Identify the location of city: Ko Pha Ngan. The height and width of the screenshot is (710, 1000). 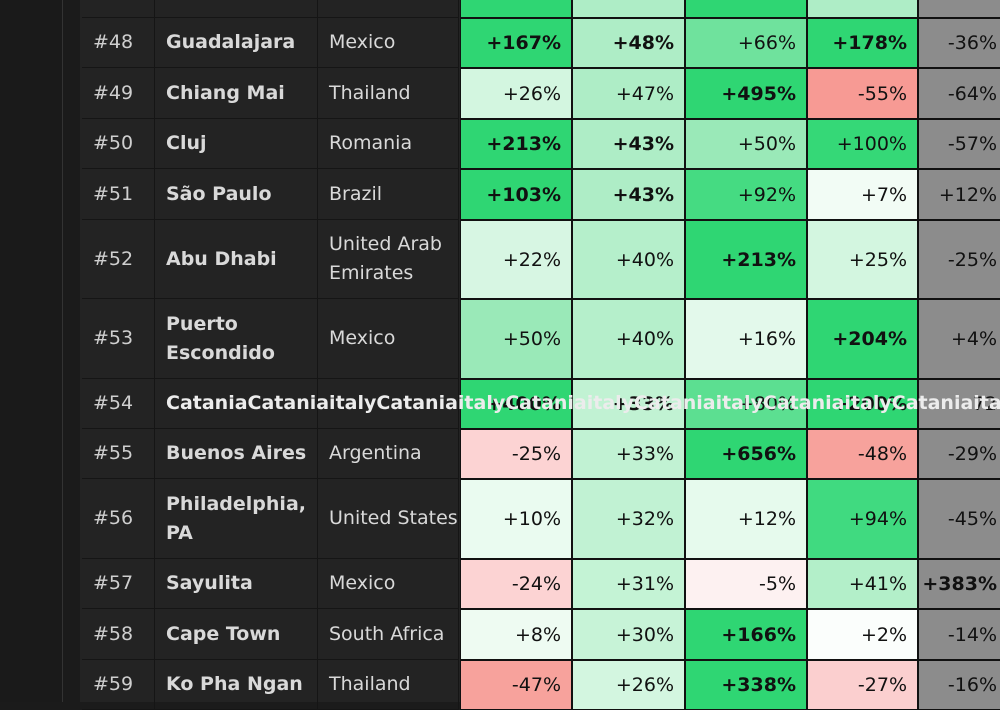
(236, 685).